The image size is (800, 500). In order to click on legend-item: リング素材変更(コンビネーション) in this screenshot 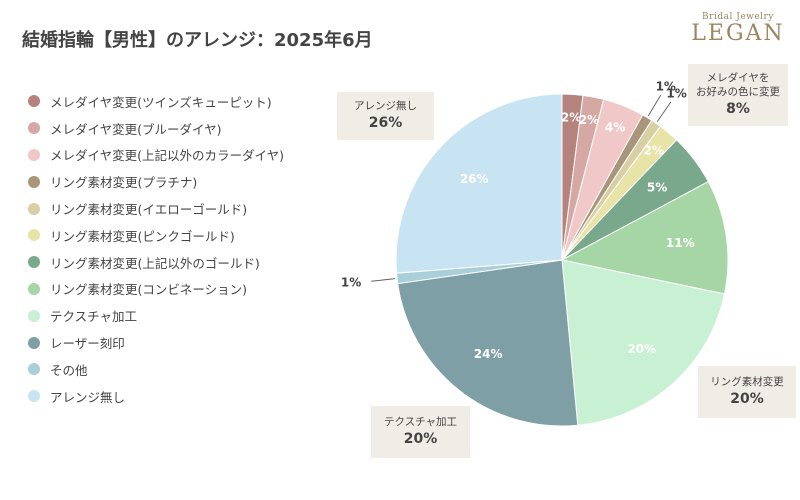, I will do `click(156, 289)`.